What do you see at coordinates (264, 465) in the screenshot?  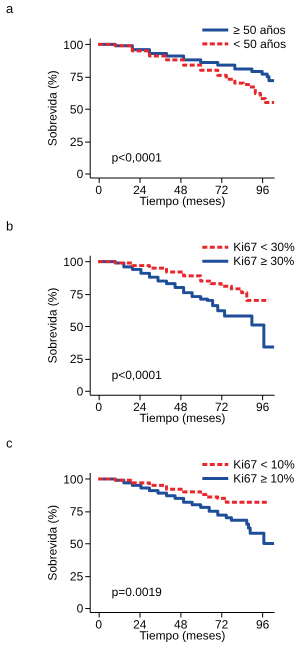 I see `legend-label: Ki67 < 10%` at bounding box center [264, 465].